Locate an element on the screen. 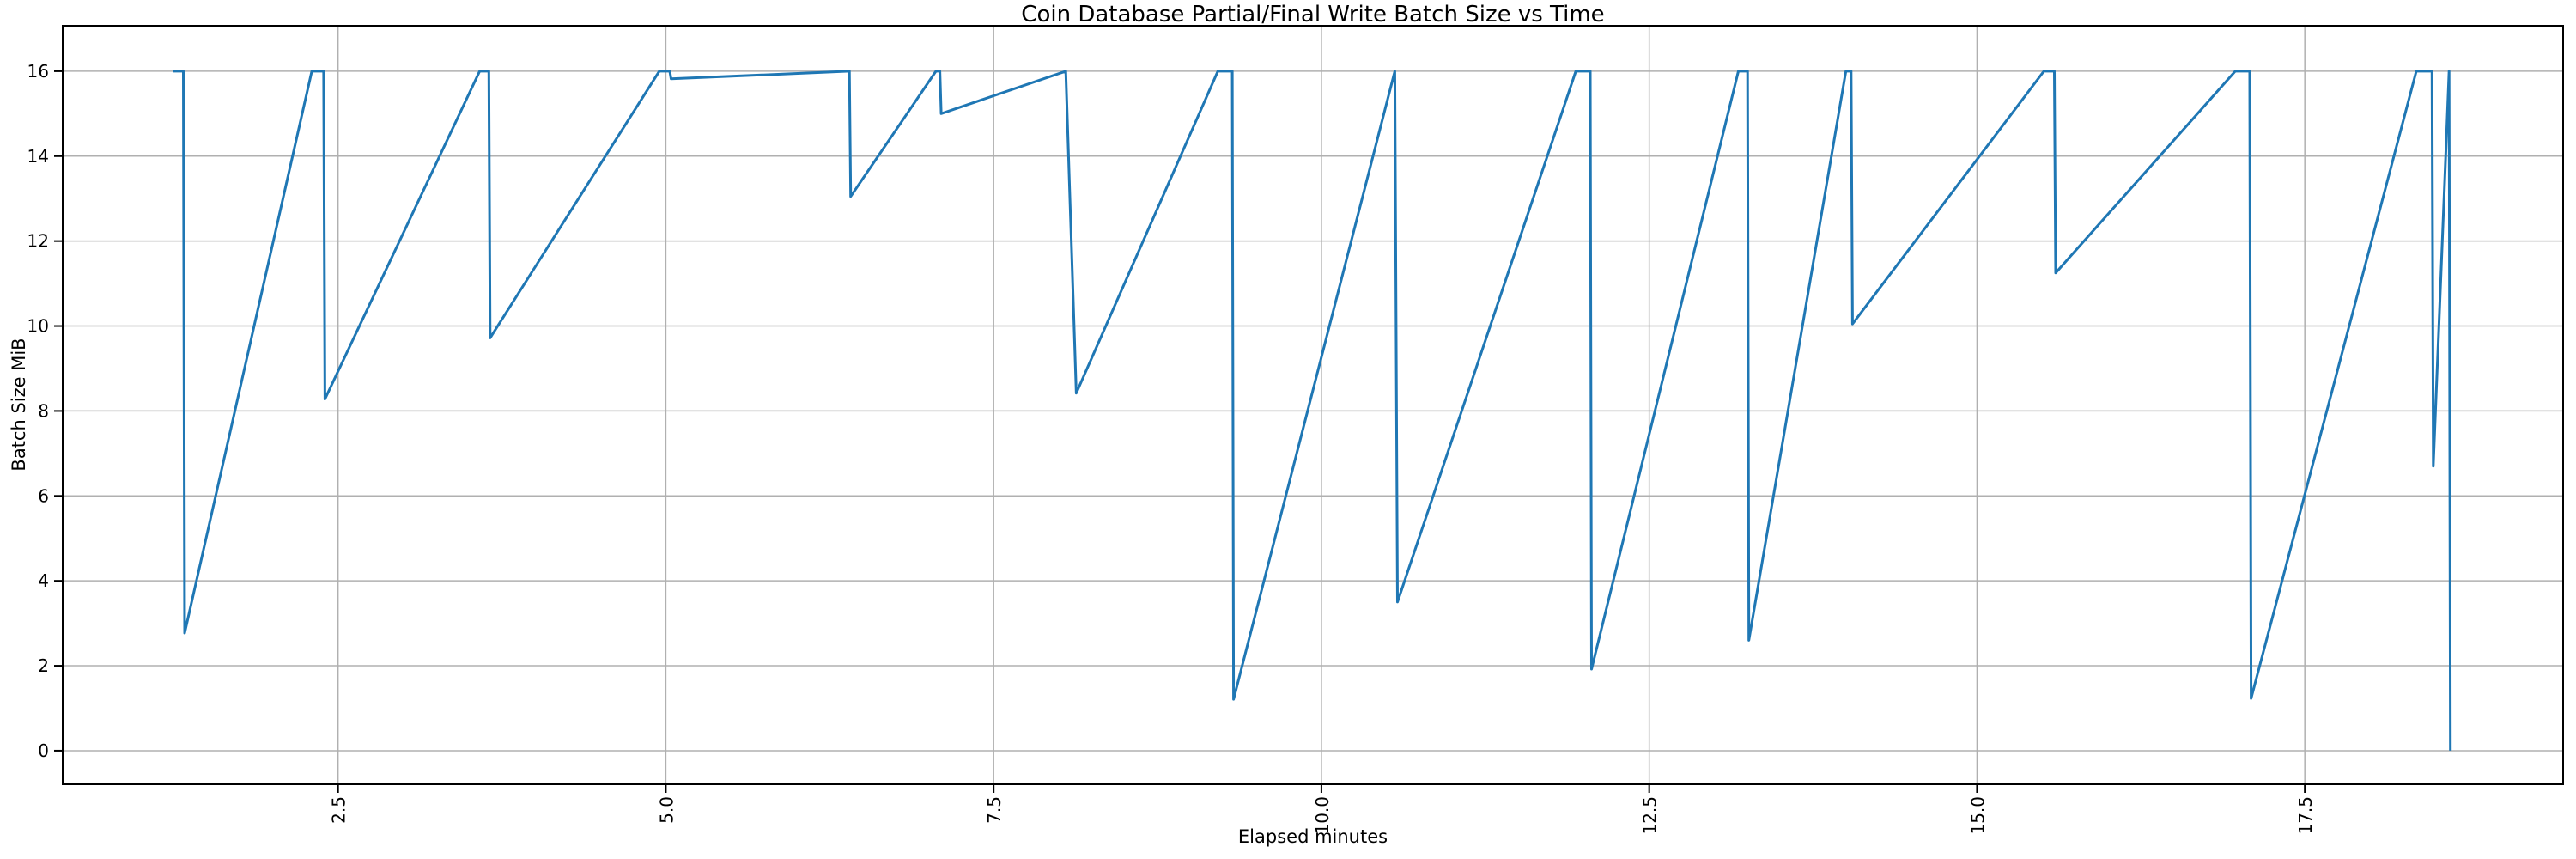 The height and width of the screenshot is (859, 2576). y-tick-label: 4 is located at coordinates (44, 580).